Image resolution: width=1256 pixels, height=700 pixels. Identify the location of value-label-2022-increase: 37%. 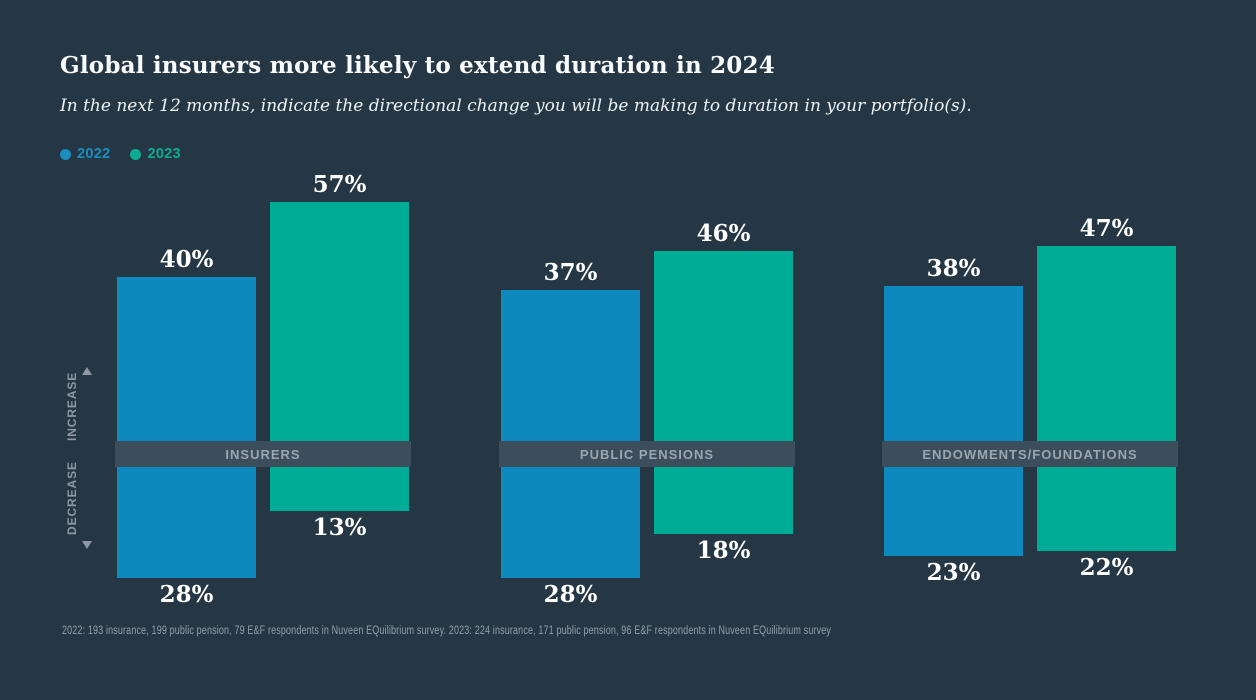
(570, 272).